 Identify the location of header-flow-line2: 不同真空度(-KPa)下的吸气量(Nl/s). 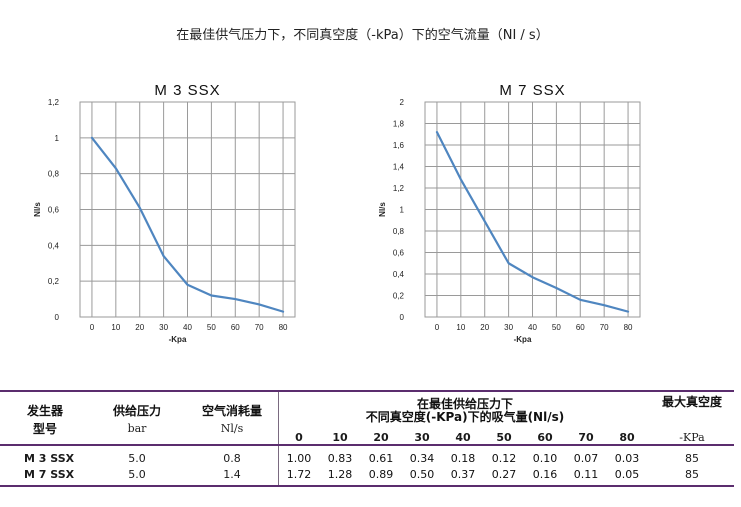
(465, 417).